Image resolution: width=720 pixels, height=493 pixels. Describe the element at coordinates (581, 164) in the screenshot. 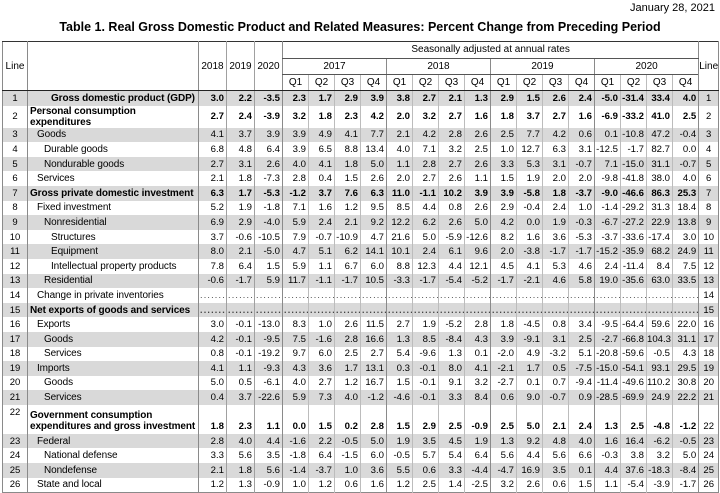

I see `cell-value: -0.7` at that location.